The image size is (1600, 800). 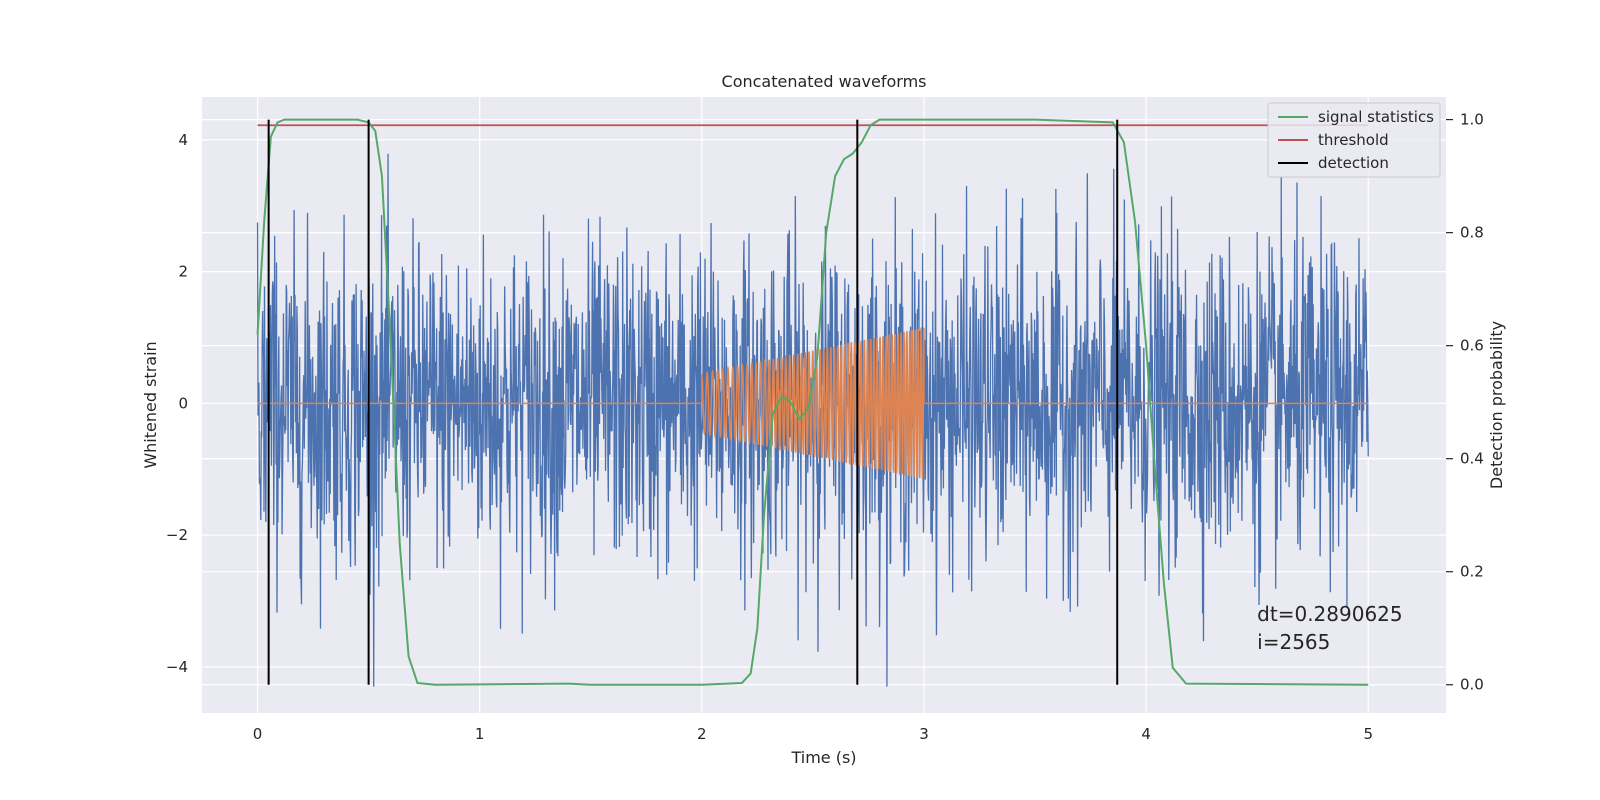 What do you see at coordinates (183, 272) in the screenshot?
I see `y-tick-label: 2` at bounding box center [183, 272].